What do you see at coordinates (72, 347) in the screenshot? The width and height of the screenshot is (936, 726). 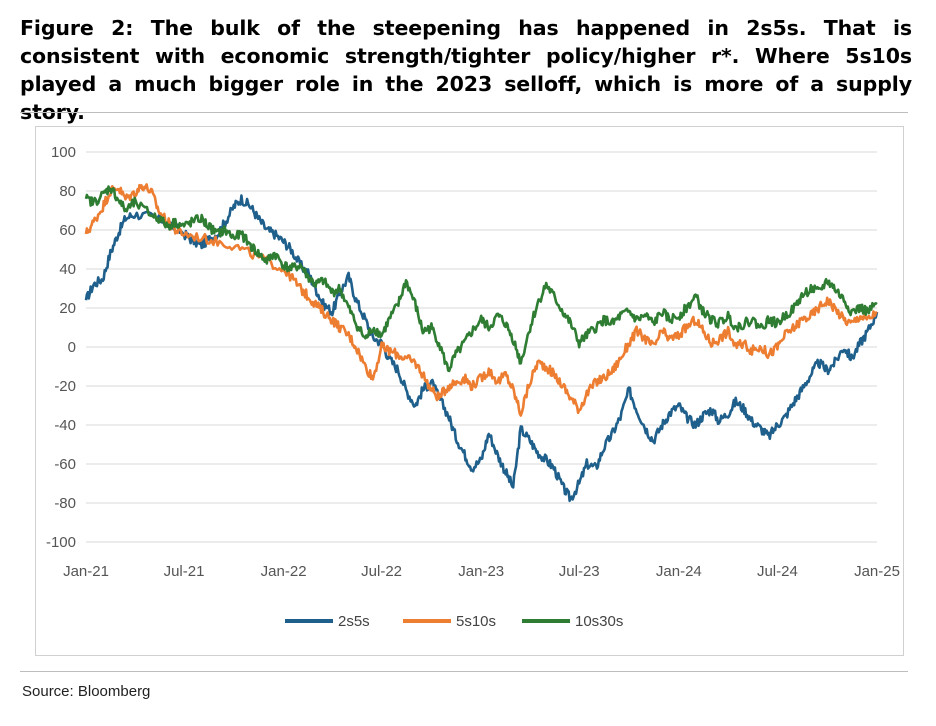 I see `y-tick-label: 0` at bounding box center [72, 347].